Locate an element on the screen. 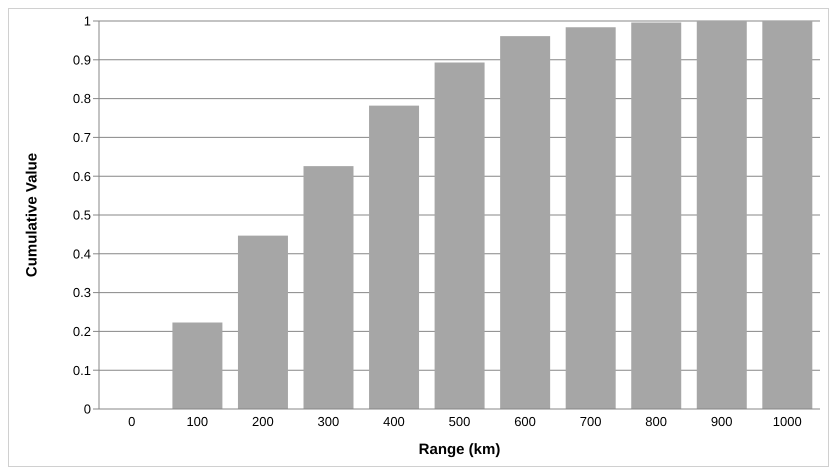  y-tick-label: 0.9 is located at coordinates (81, 60).